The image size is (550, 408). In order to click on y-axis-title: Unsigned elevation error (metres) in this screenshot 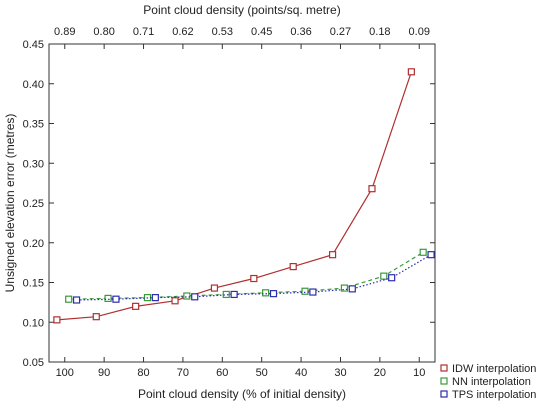, I will do `click(10, 203)`.